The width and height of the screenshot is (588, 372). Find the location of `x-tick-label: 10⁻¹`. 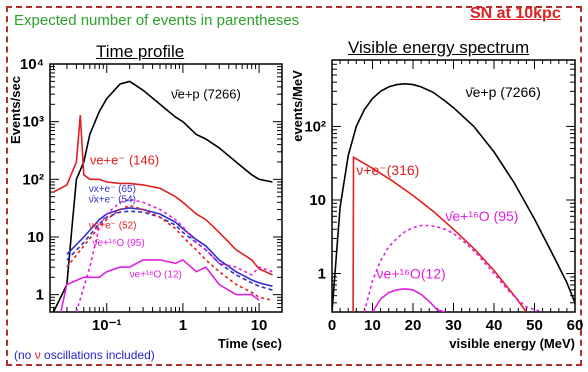

x-tick-label: 10⁻¹ is located at coordinates (107, 325).